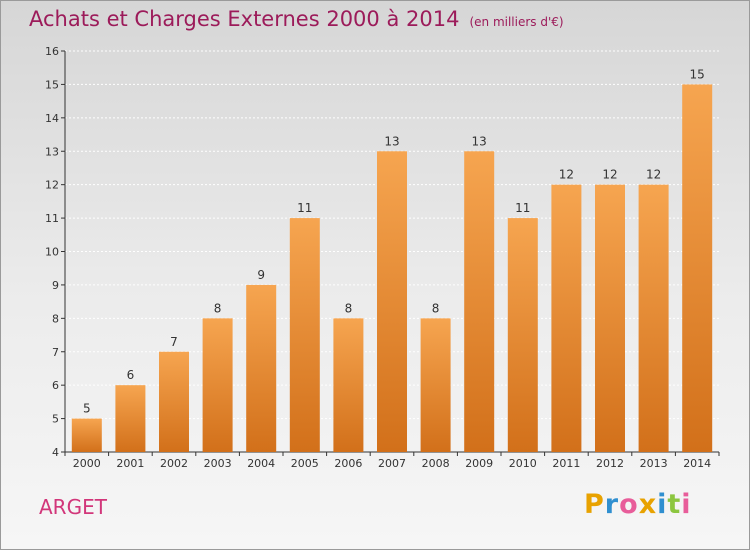  What do you see at coordinates (244, 19) in the screenshot?
I see `chart-title-text: Achats et Charges Externes 2000 à 2014` at bounding box center [244, 19].